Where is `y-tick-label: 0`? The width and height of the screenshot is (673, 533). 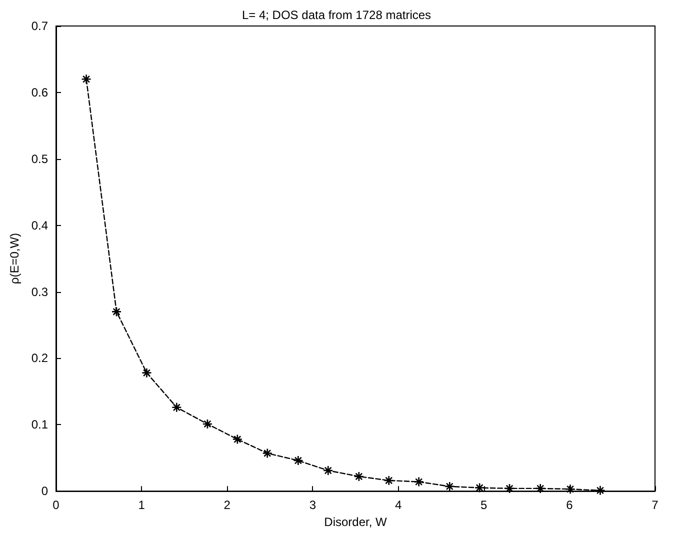
y-tick-label: 0 is located at coordinates (44, 491).